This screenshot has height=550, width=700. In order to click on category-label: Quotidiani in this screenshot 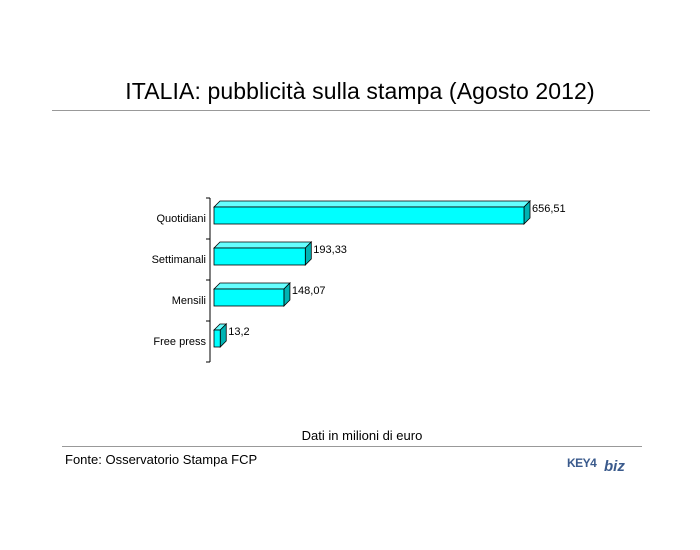, I will do `click(181, 219)`.